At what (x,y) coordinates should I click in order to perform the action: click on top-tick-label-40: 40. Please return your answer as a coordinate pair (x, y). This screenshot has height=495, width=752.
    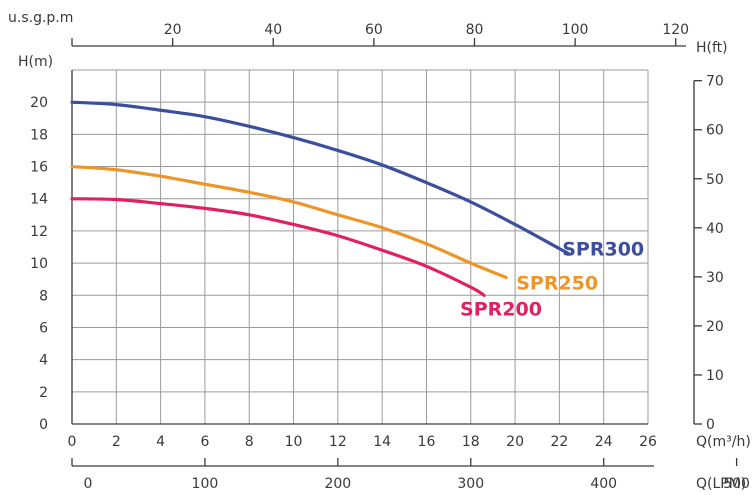
    Looking at the image, I should click on (273, 30).